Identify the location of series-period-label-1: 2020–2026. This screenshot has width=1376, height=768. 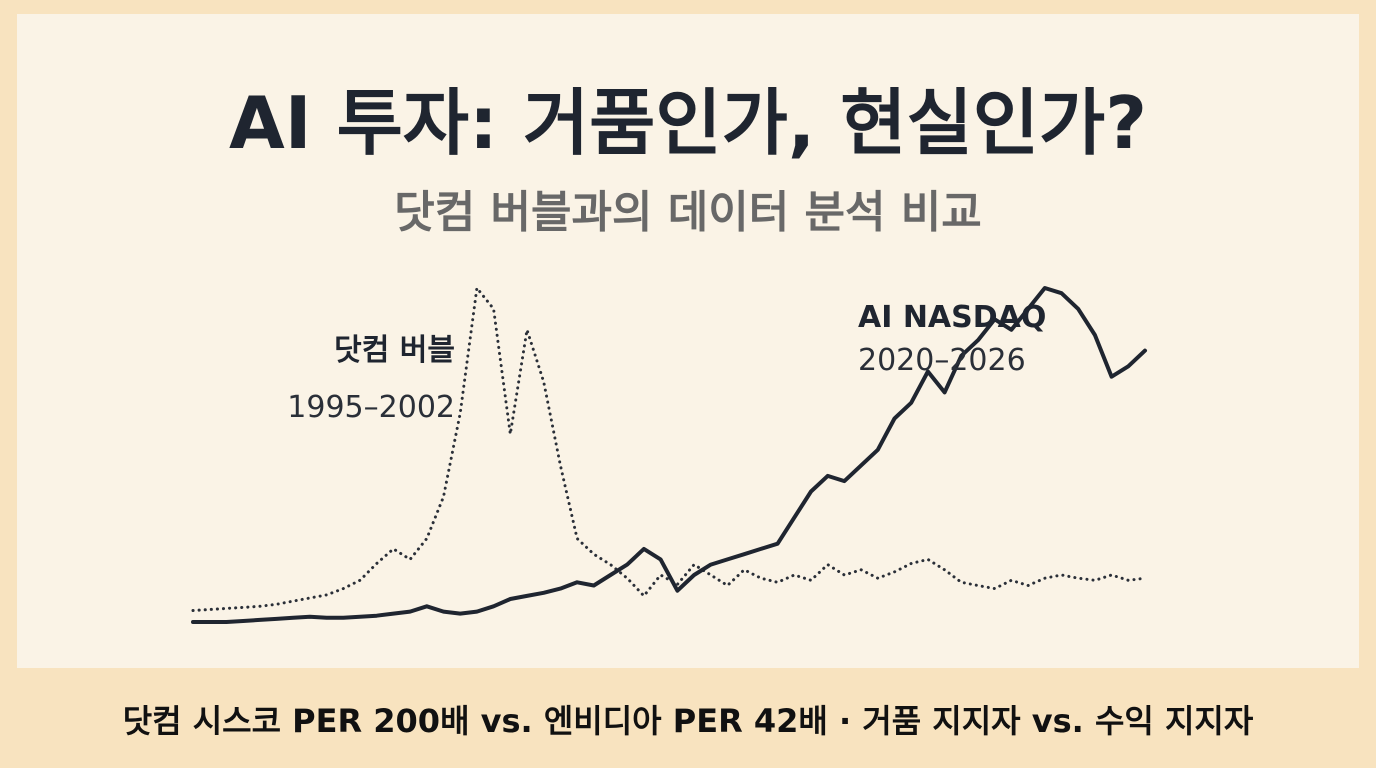
(942, 360).